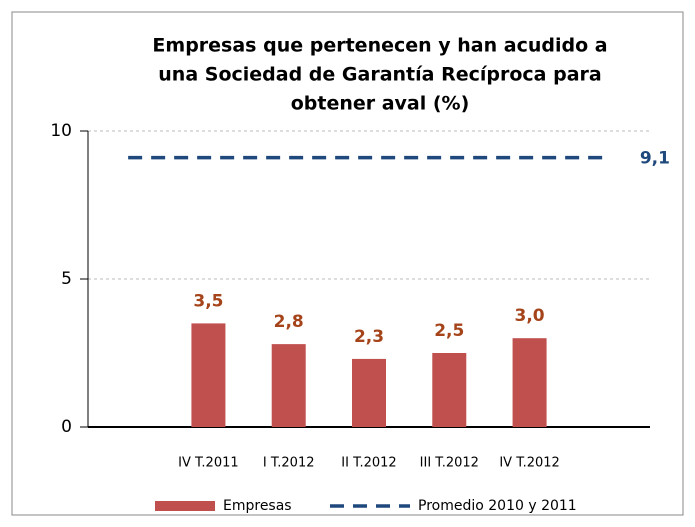 The width and height of the screenshot is (695, 527). I want to click on data-label: 2,3, so click(369, 337).